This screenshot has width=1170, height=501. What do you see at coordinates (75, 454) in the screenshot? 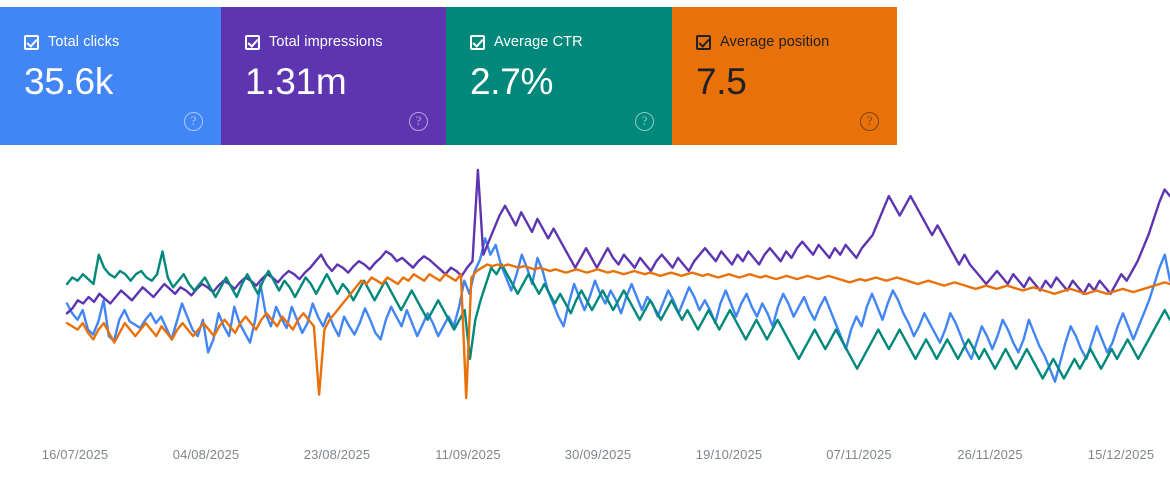
I see `x-axis-tick-label: 16/07/2025` at bounding box center [75, 454].